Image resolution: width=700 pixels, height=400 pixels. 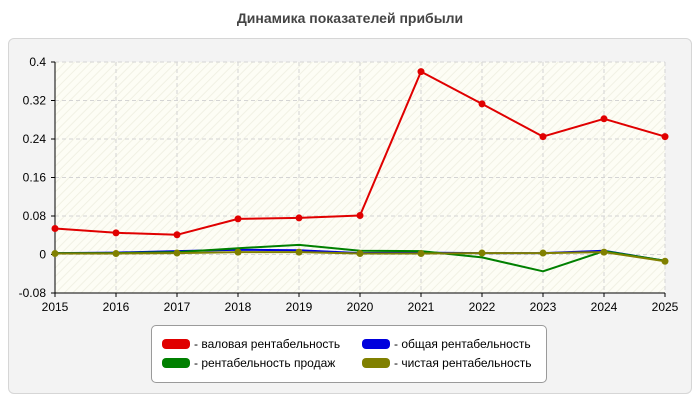 I want to click on legend-label: - рентабельность продаж, so click(x=265, y=363).